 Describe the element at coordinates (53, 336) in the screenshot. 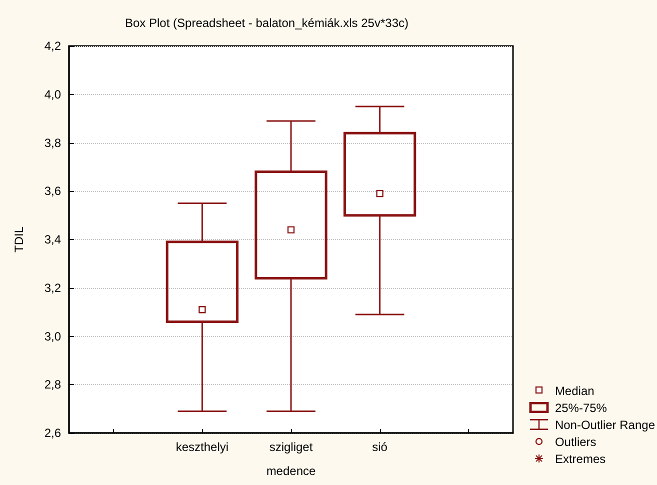

I see `y-tick-label: 3,0` at that location.